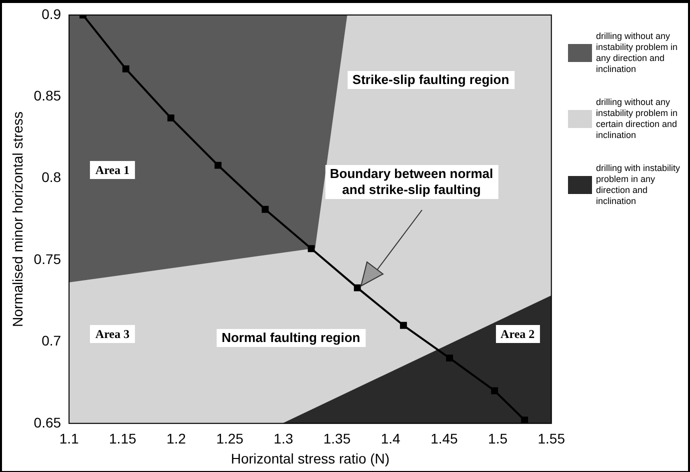 This screenshot has height=472, width=690. Describe the element at coordinates (48, 96) in the screenshot. I see `y-tick-label: 0.85` at that location.